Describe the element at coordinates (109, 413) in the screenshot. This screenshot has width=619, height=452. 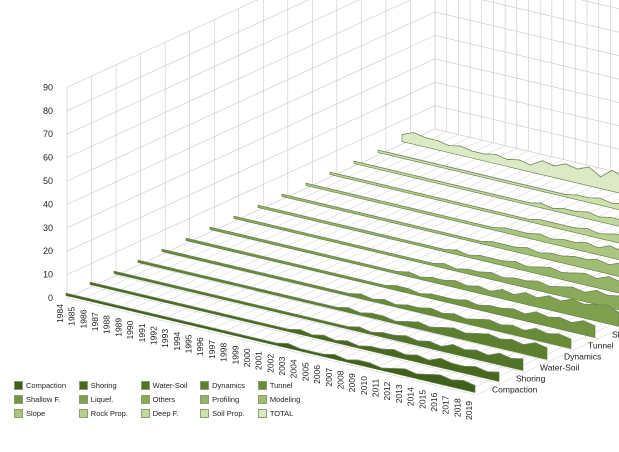
I see `legend-label: Rock Prop.` at that location.